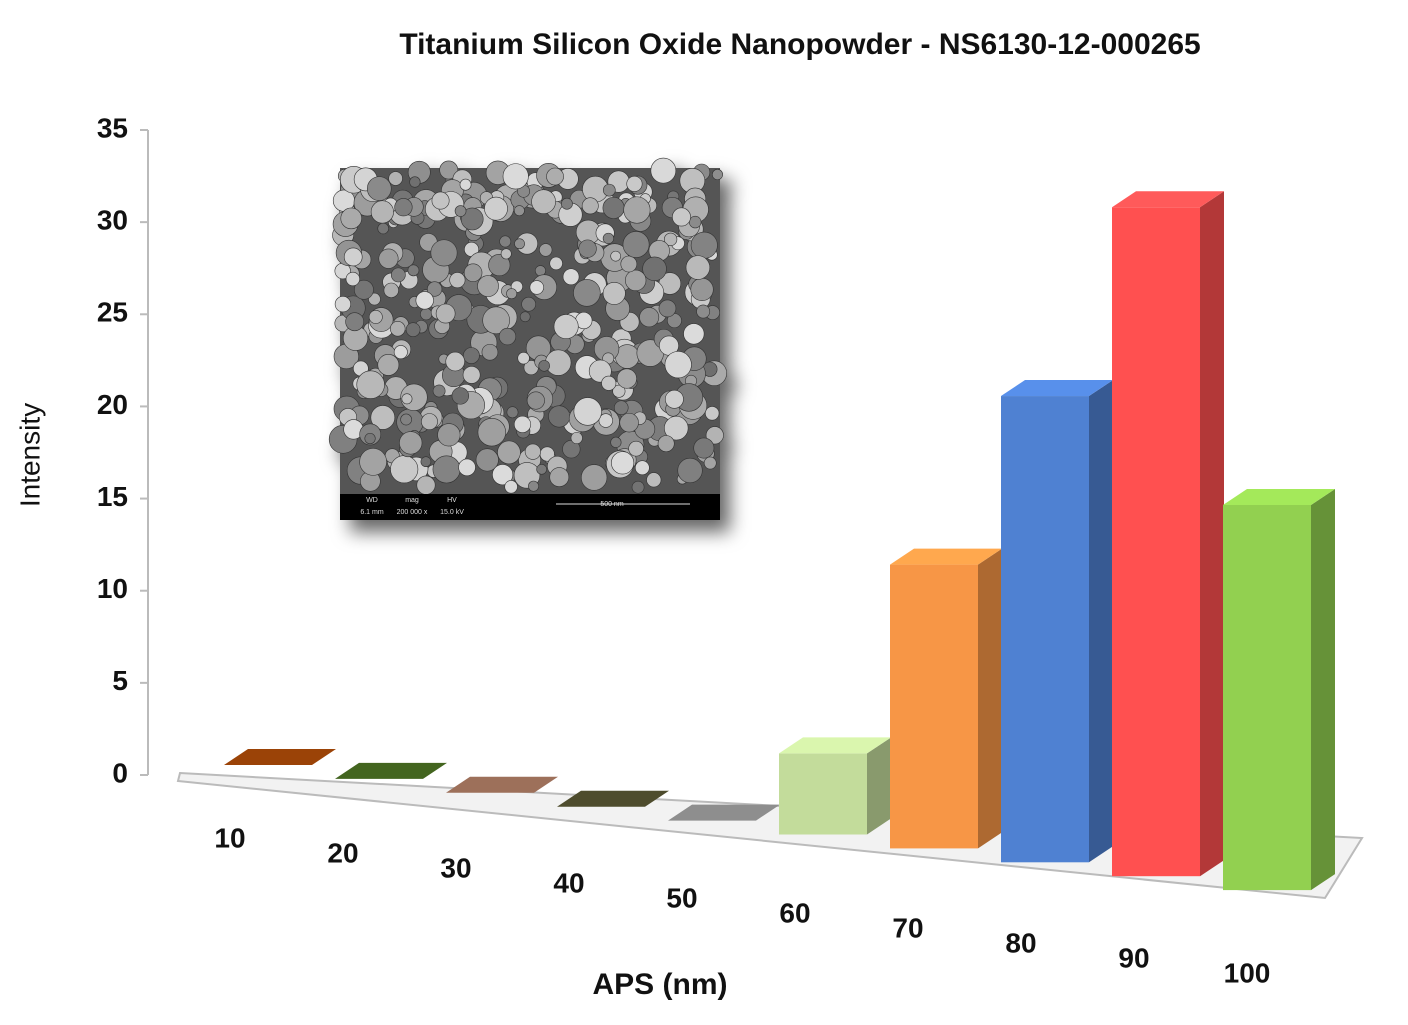 The image size is (1408, 1025). What do you see at coordinates (455, 867) in the screenshot?
I see `x-tick-label: 30` at bounding box center [455, 867].